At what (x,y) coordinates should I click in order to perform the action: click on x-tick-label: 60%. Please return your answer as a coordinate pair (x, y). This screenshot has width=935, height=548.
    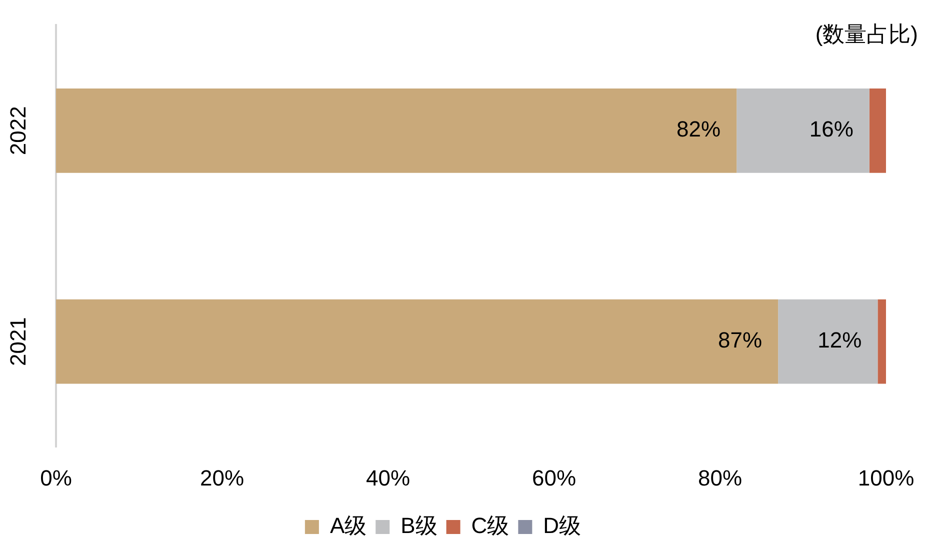
    Looking at the image, I should click on (554, 477).